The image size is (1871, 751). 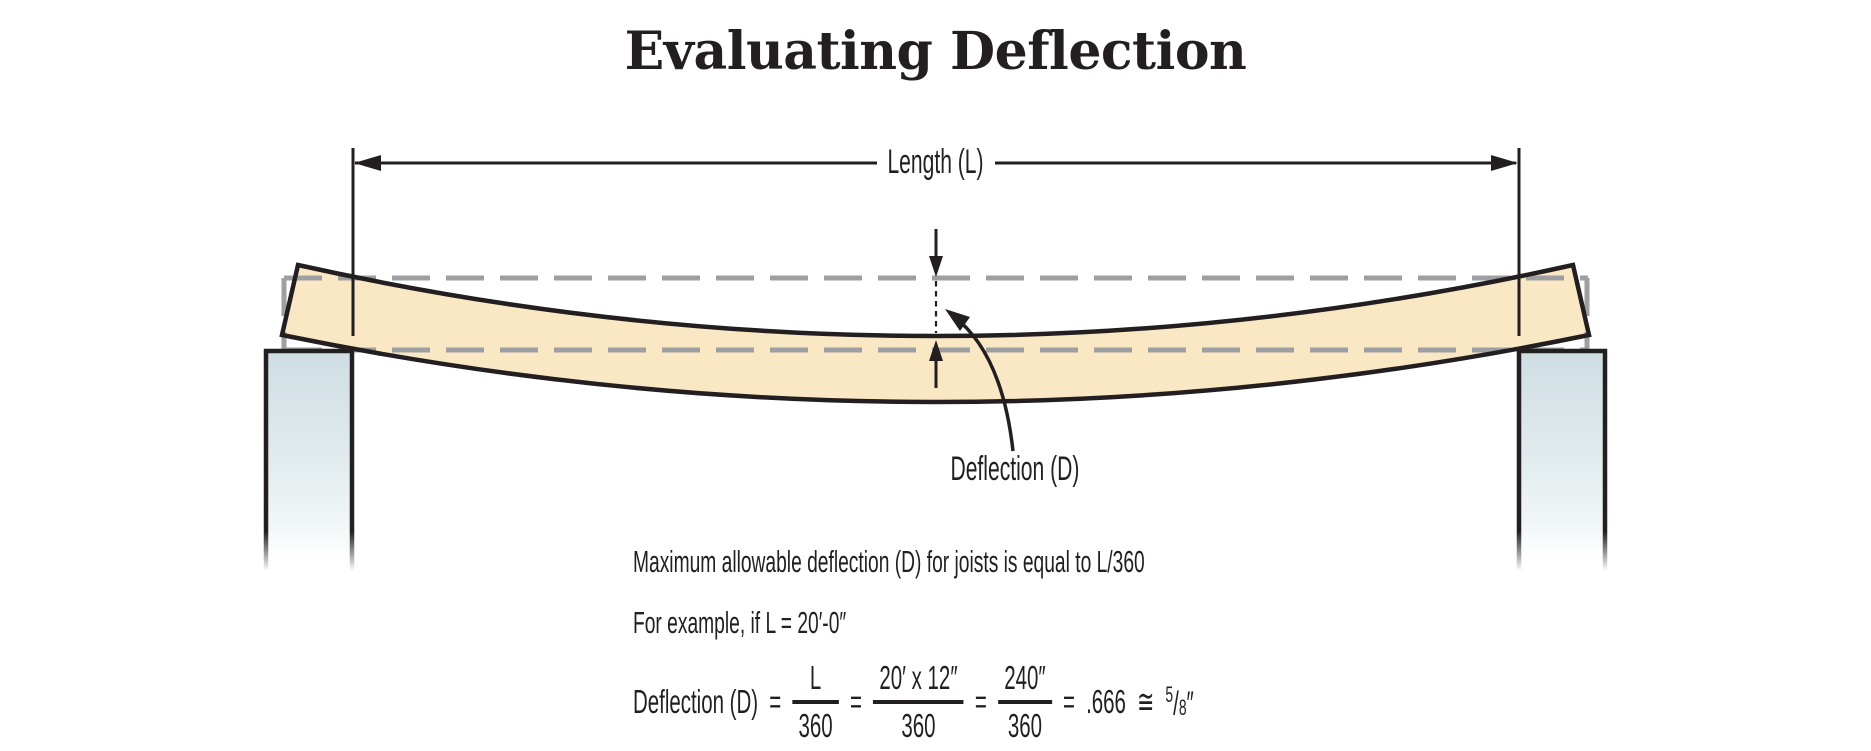 I want to click on result-fraction: 5/8″, so click(x=1179, y=701).